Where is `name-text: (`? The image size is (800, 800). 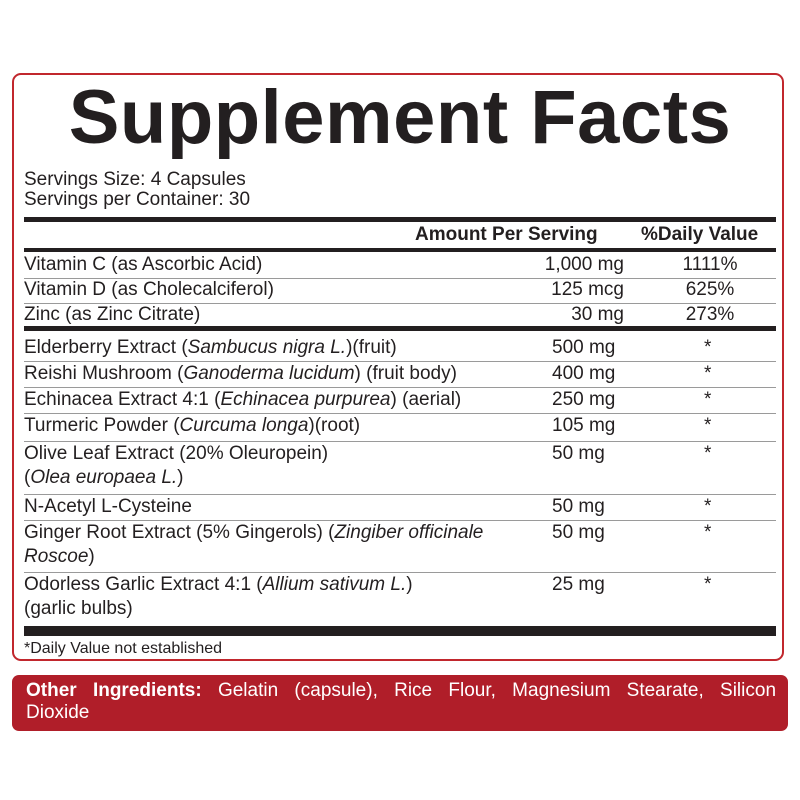
name-text: ( is located at coordinates (27, 477).